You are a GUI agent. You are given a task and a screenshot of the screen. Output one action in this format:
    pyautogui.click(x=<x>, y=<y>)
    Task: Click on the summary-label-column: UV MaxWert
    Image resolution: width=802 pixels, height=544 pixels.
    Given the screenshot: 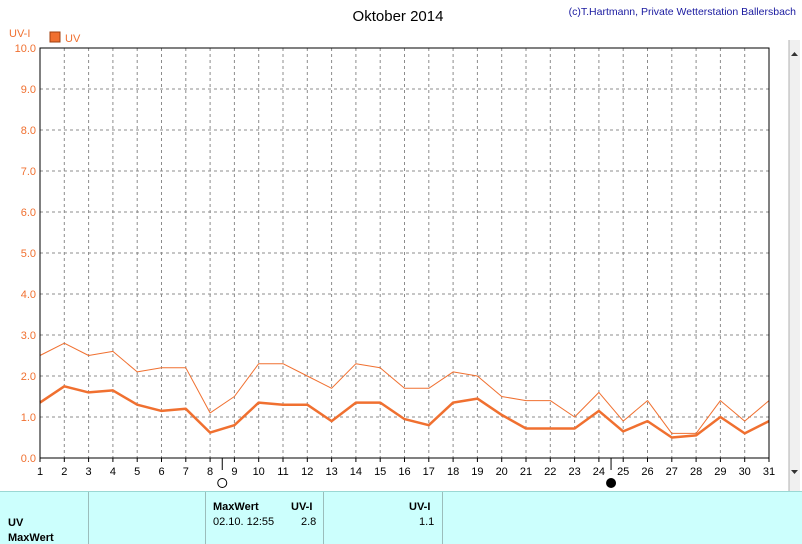 What is the action you would take?
    pyautogui.click(x=44, y=518)
    